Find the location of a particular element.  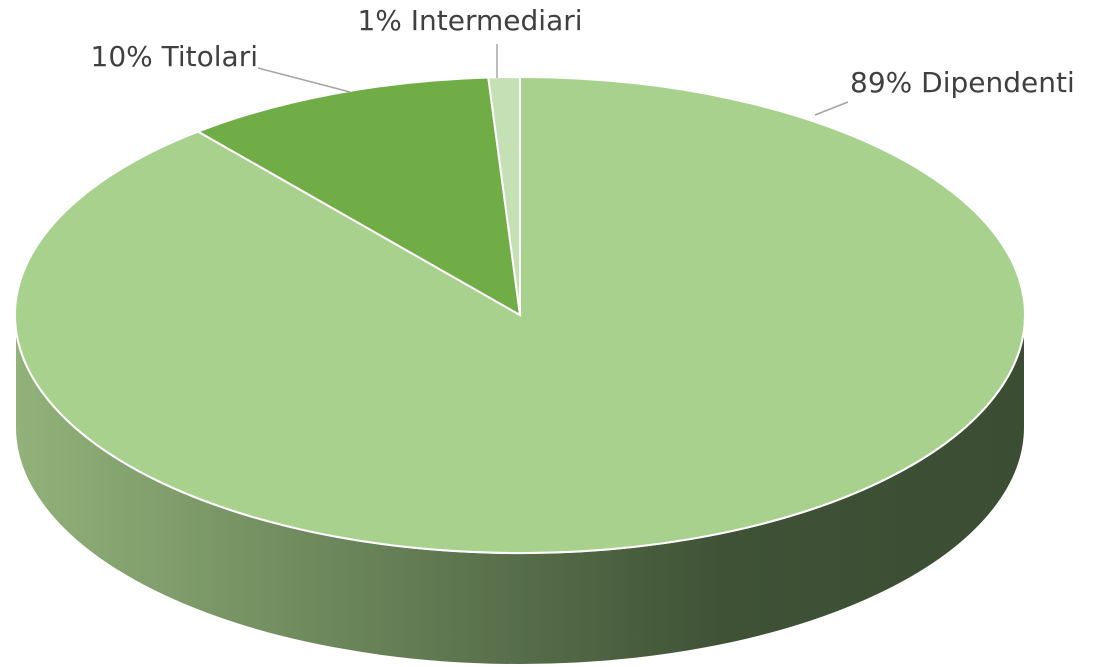

label-value: 10% is located at coordinates (122, 56).